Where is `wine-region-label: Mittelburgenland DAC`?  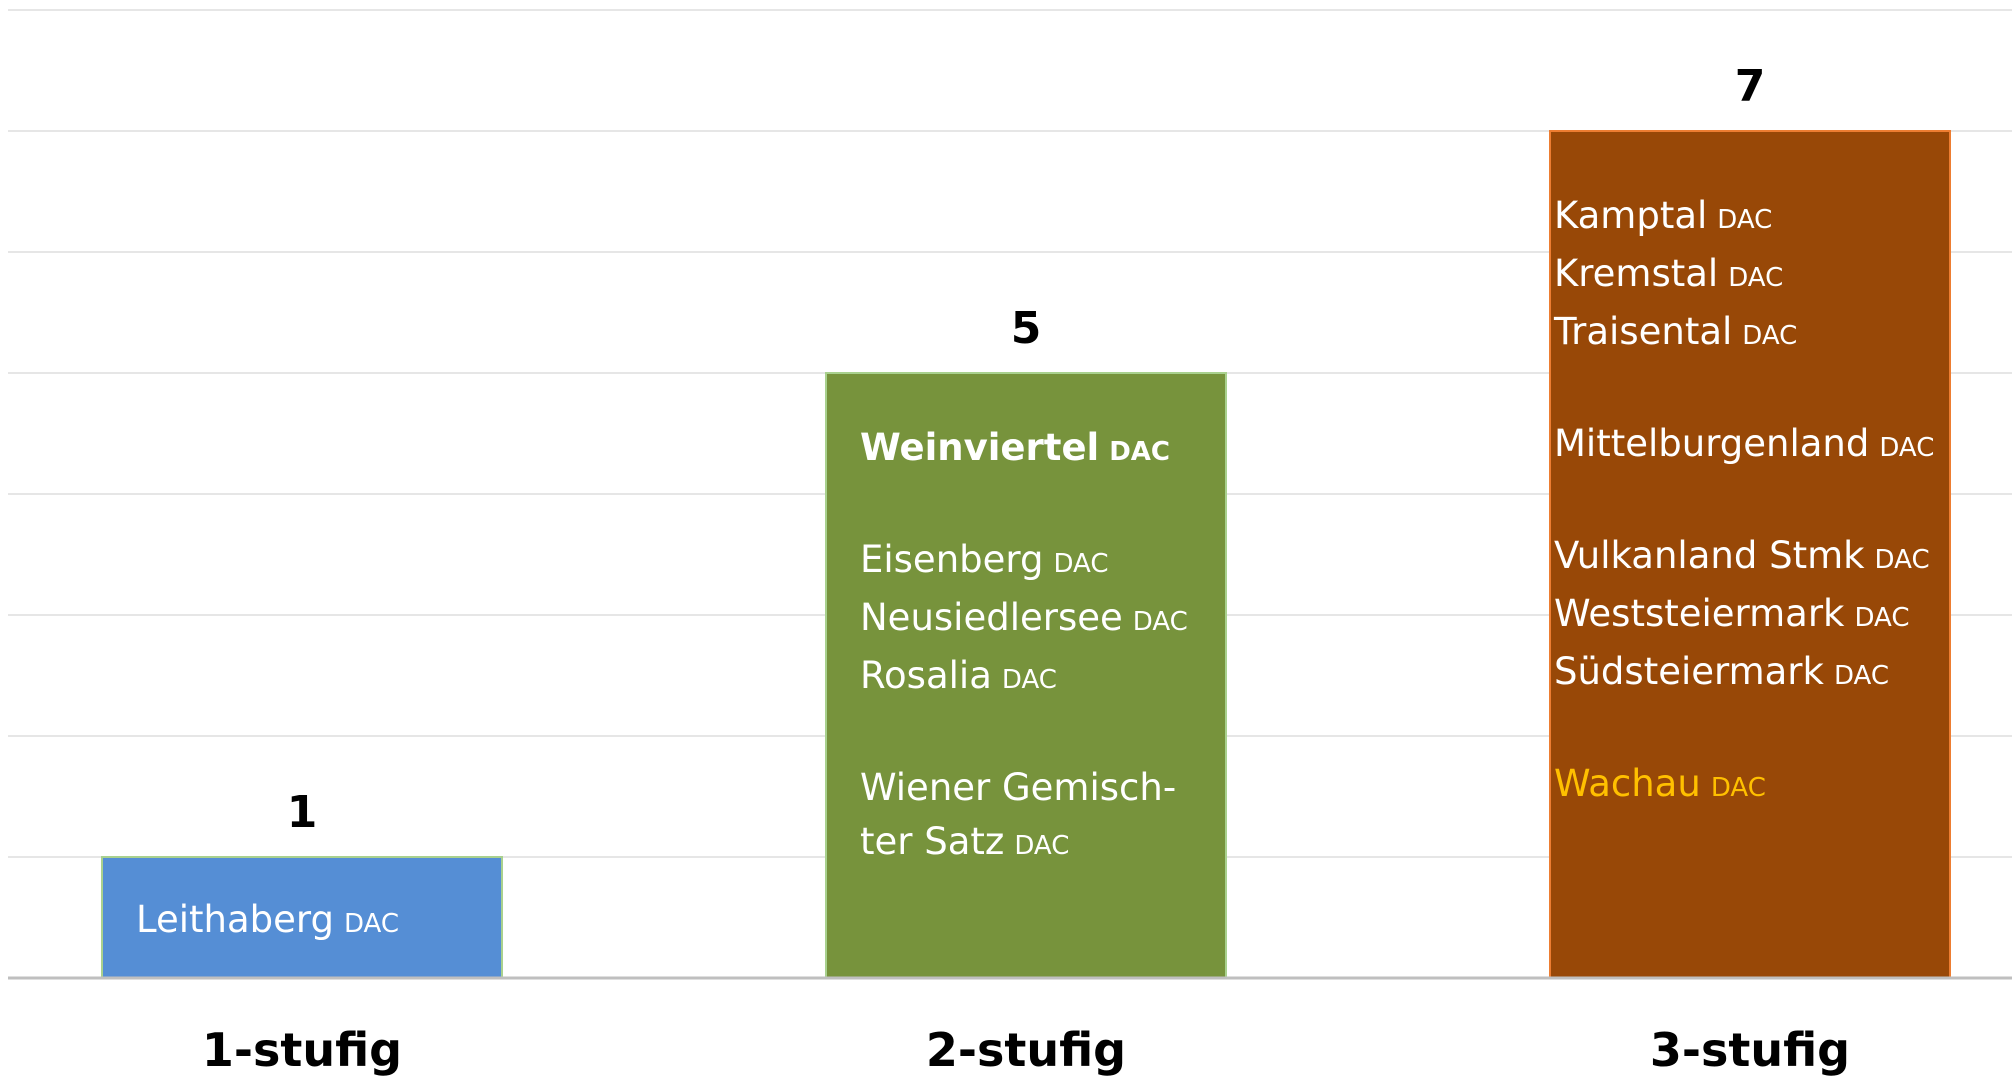
wine-region-label: Mittelburgenland DAC is located at coordinates (1744, 446).